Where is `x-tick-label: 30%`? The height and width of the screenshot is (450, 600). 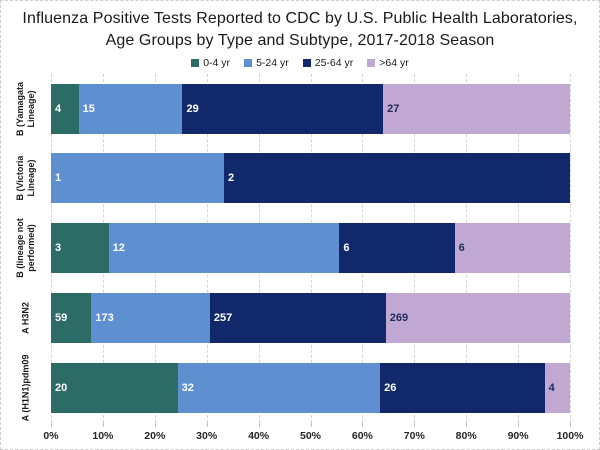
x-tick-label: 30% is located at coordinates (207, 435).